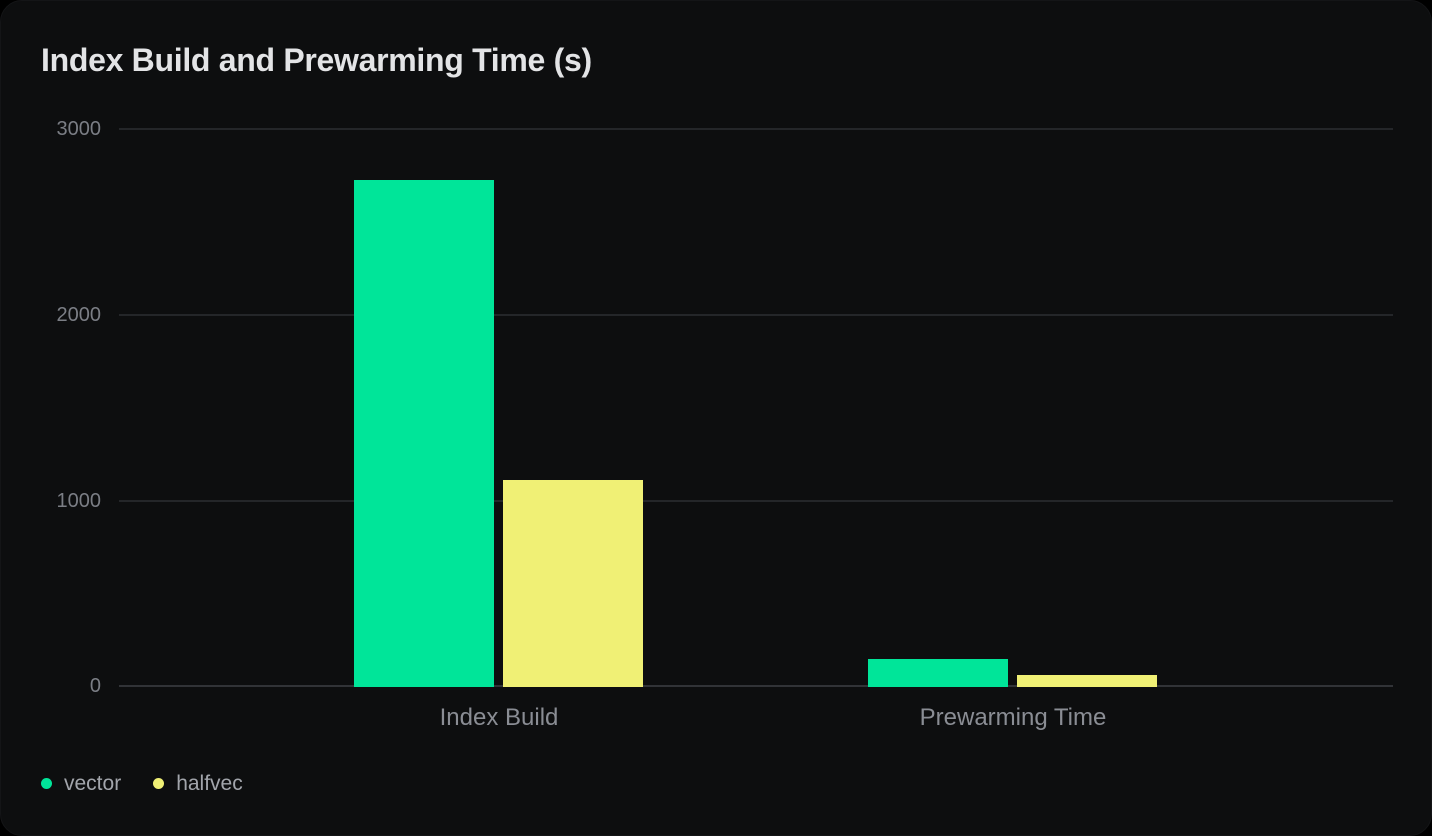 This screenshot has height=836, width=1432. What do you see at coordinates (79, 501) in the screenshot?
I see `y-tick-label-1000: 1000` at bounding box center [79, 501].